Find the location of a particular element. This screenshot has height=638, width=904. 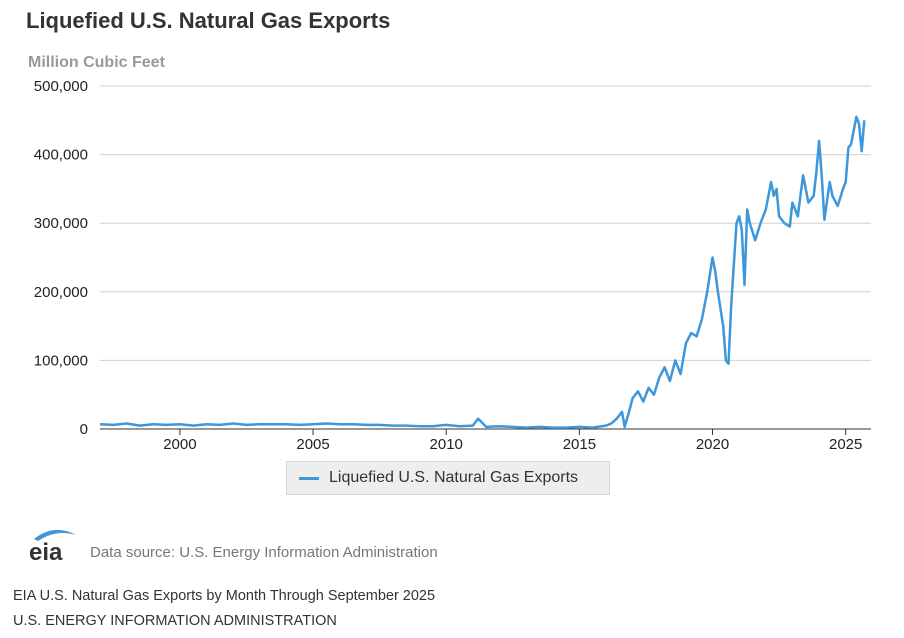

y-tick-label: 100,000 is located at coordinates (61, 360).